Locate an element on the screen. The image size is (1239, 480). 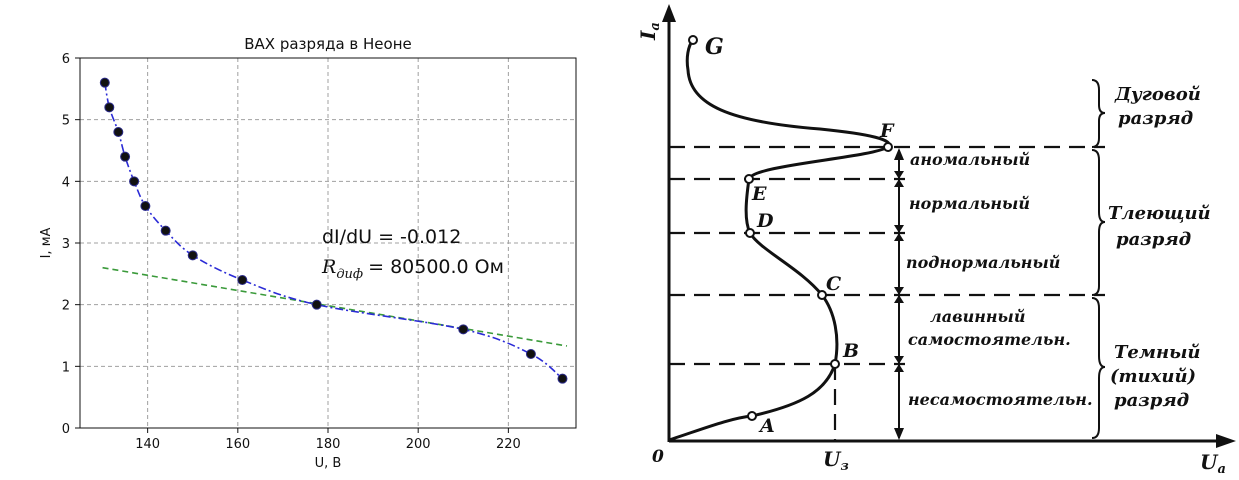
outer-dark-line3: разряд is located at coordinates (1151, 400).